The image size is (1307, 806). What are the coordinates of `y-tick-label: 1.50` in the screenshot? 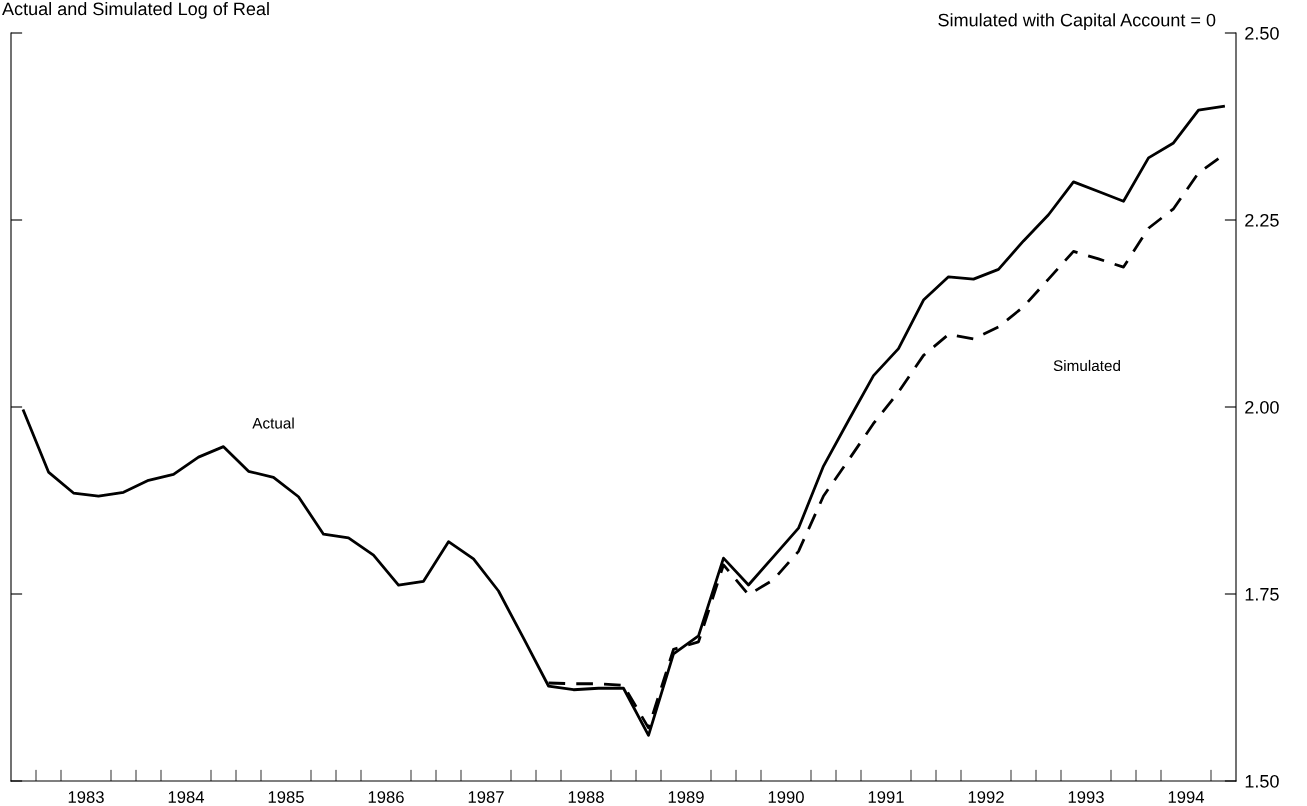 It's located at (1262, 781).